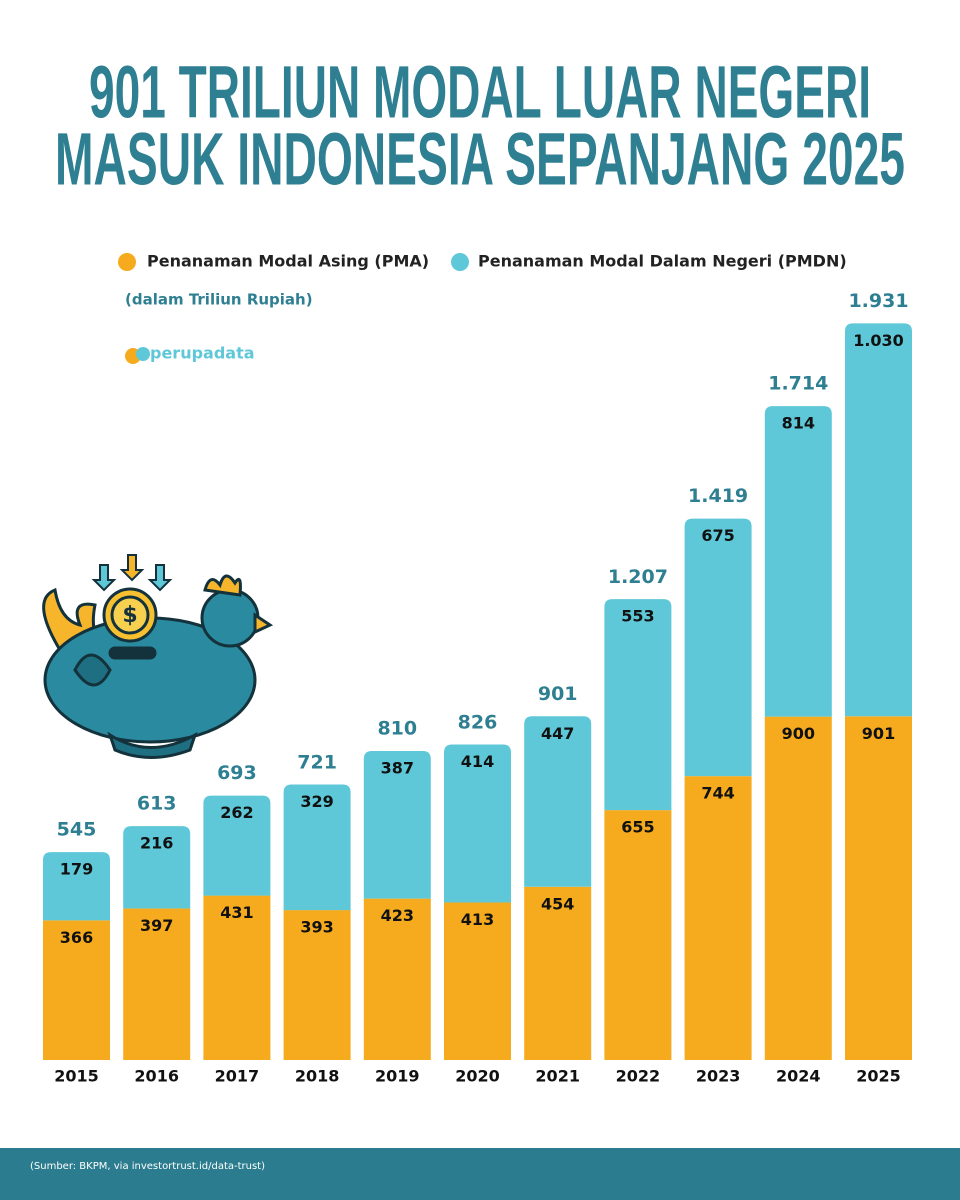 The width and height of the screenshot is (960, 1200). What do you see at coordinates (202, 353) in the screenshot?
I see `brand-name: perupadata` at bounding box center [202, 353].